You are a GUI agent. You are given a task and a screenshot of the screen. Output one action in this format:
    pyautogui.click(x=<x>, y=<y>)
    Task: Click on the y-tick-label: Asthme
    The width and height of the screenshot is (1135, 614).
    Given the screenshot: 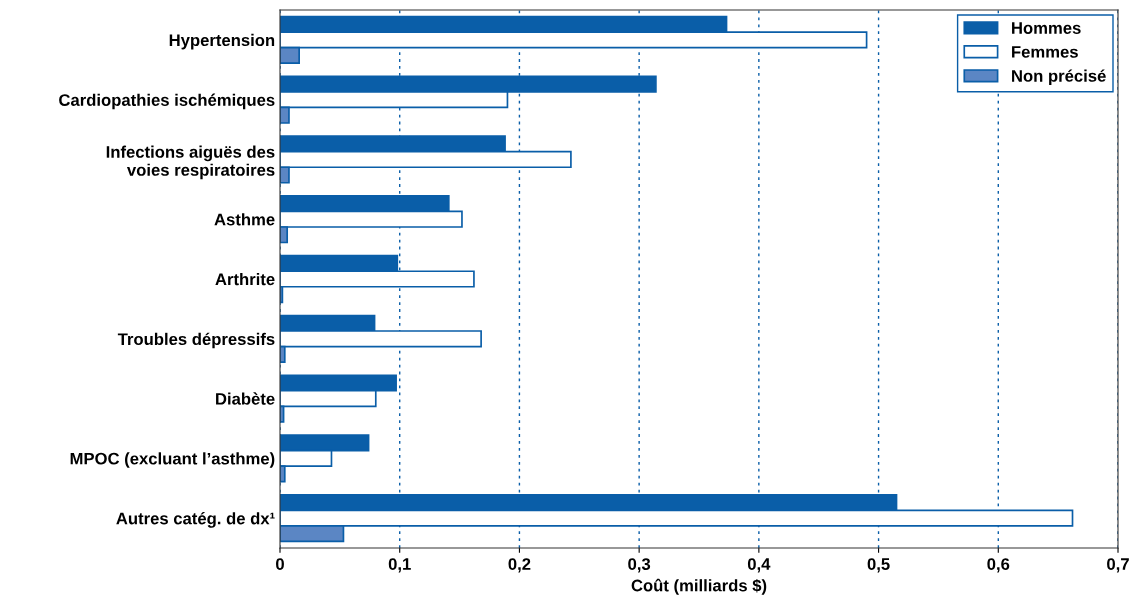 What is the action you would take?
    pyautogui.click(x=244, y=219)
    